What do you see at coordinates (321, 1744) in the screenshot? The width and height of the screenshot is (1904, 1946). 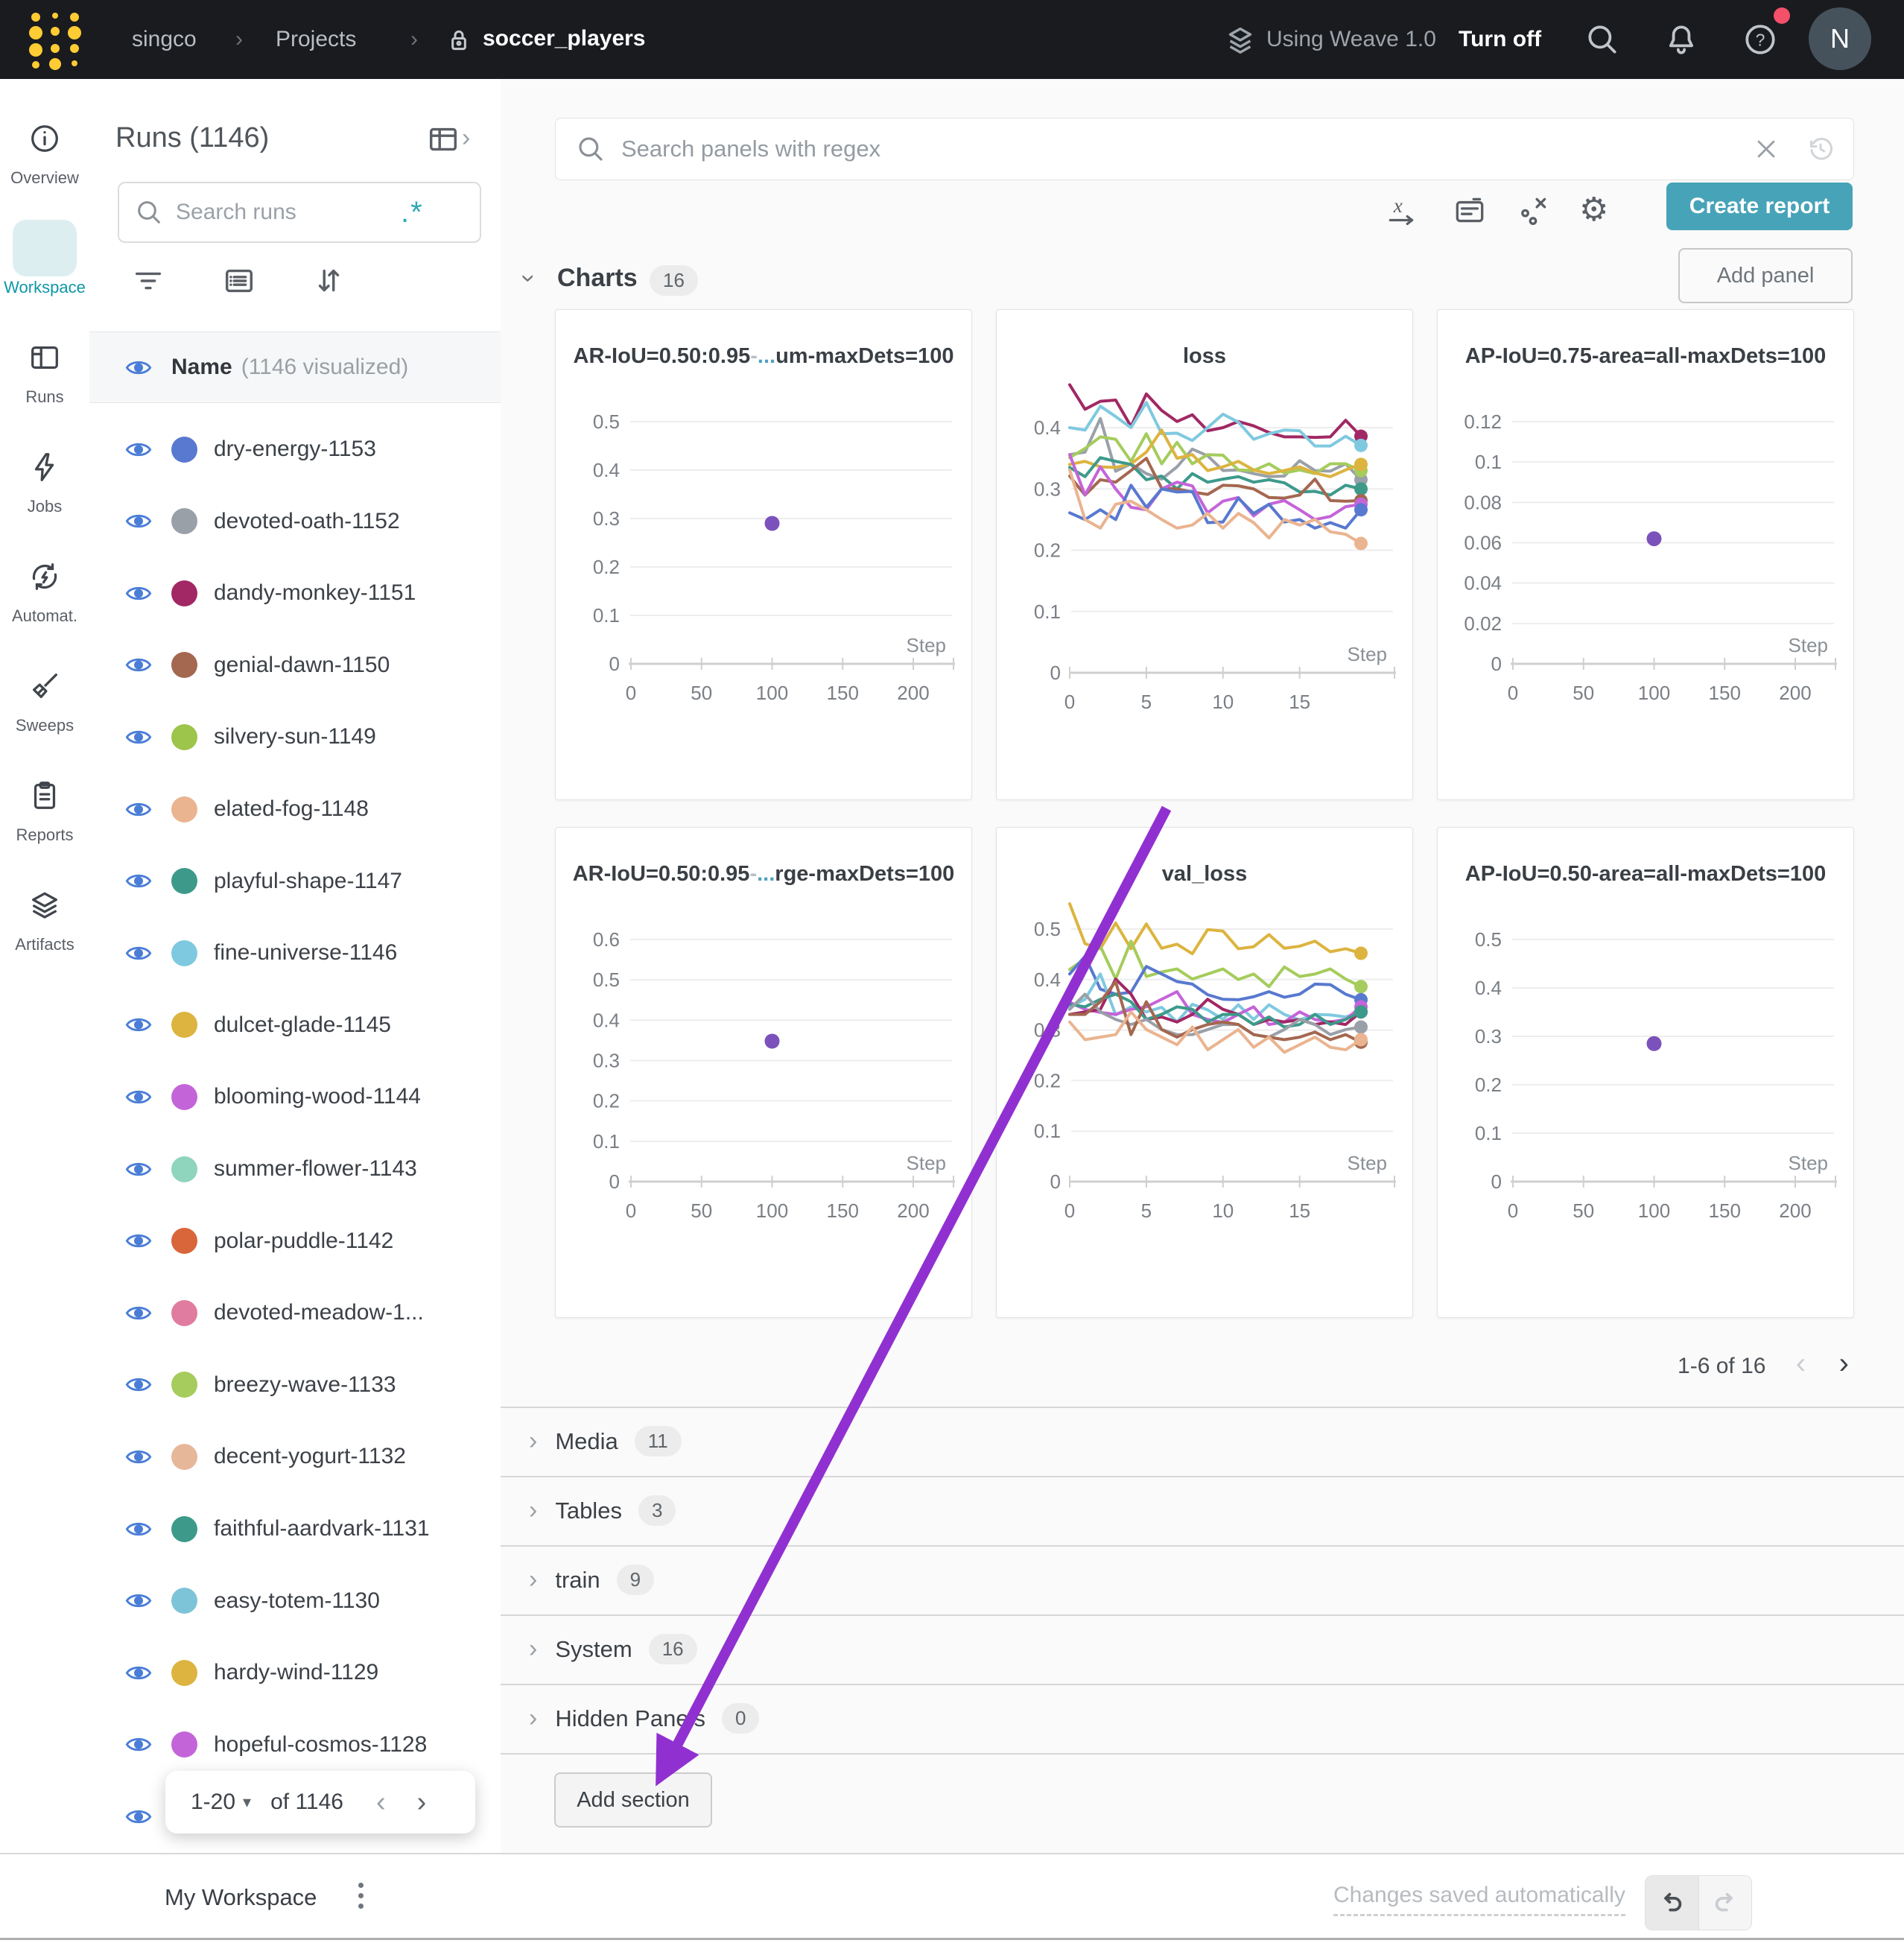 I see `run-name: hopeful-cosmos-1128` at bounding box center [321, 1744].